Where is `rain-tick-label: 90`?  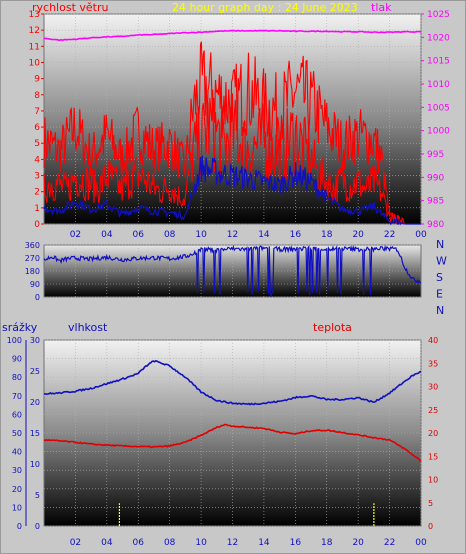
rain-tick-label: 90 is located at coordinates (17, 359).